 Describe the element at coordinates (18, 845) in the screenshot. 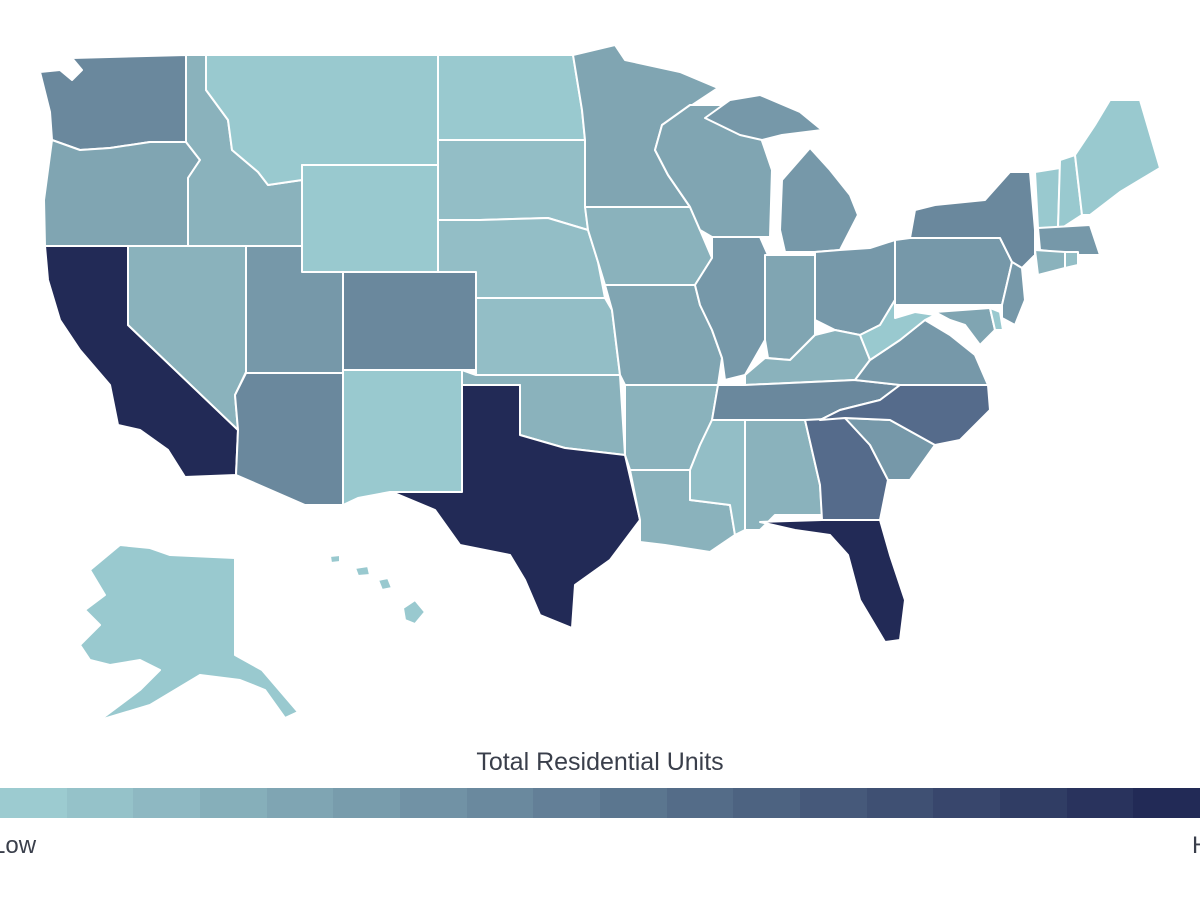

I see `legend-low-label: Low` at that location.